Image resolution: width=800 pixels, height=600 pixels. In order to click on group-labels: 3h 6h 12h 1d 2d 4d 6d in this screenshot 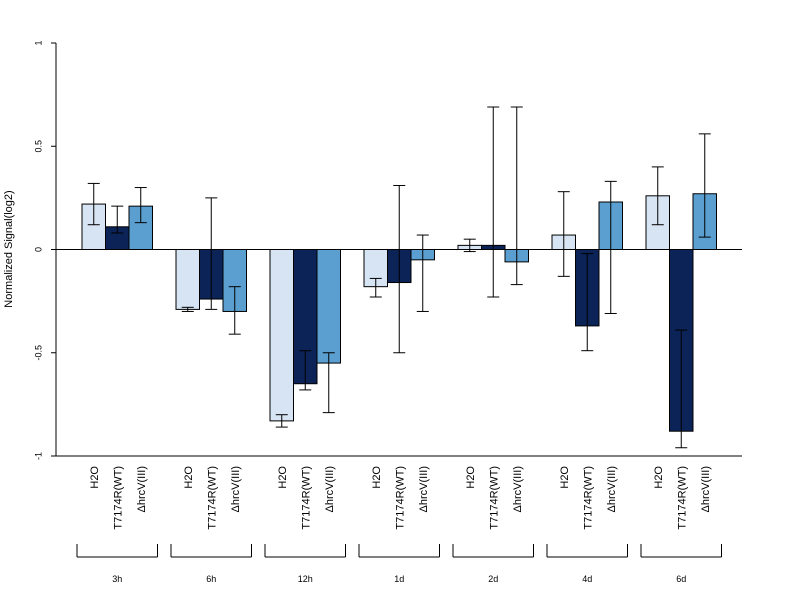, I will do `click(399, 564)`.